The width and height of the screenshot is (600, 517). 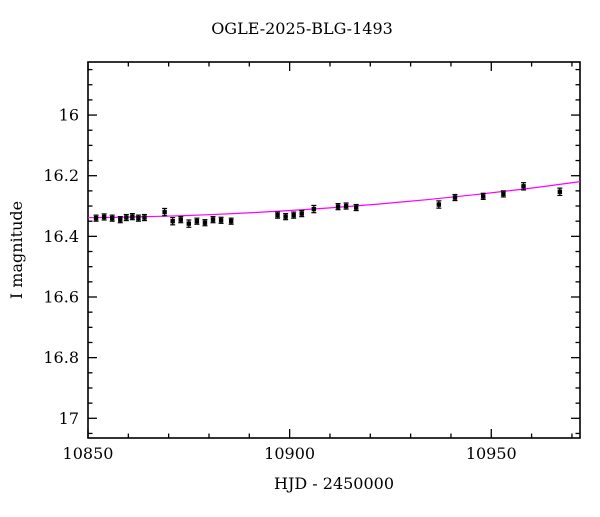 What do you see at coordinates (61, 297) in the screenshot?
I see `y-tick-label: 16.6` at bounding box center [61, 297].